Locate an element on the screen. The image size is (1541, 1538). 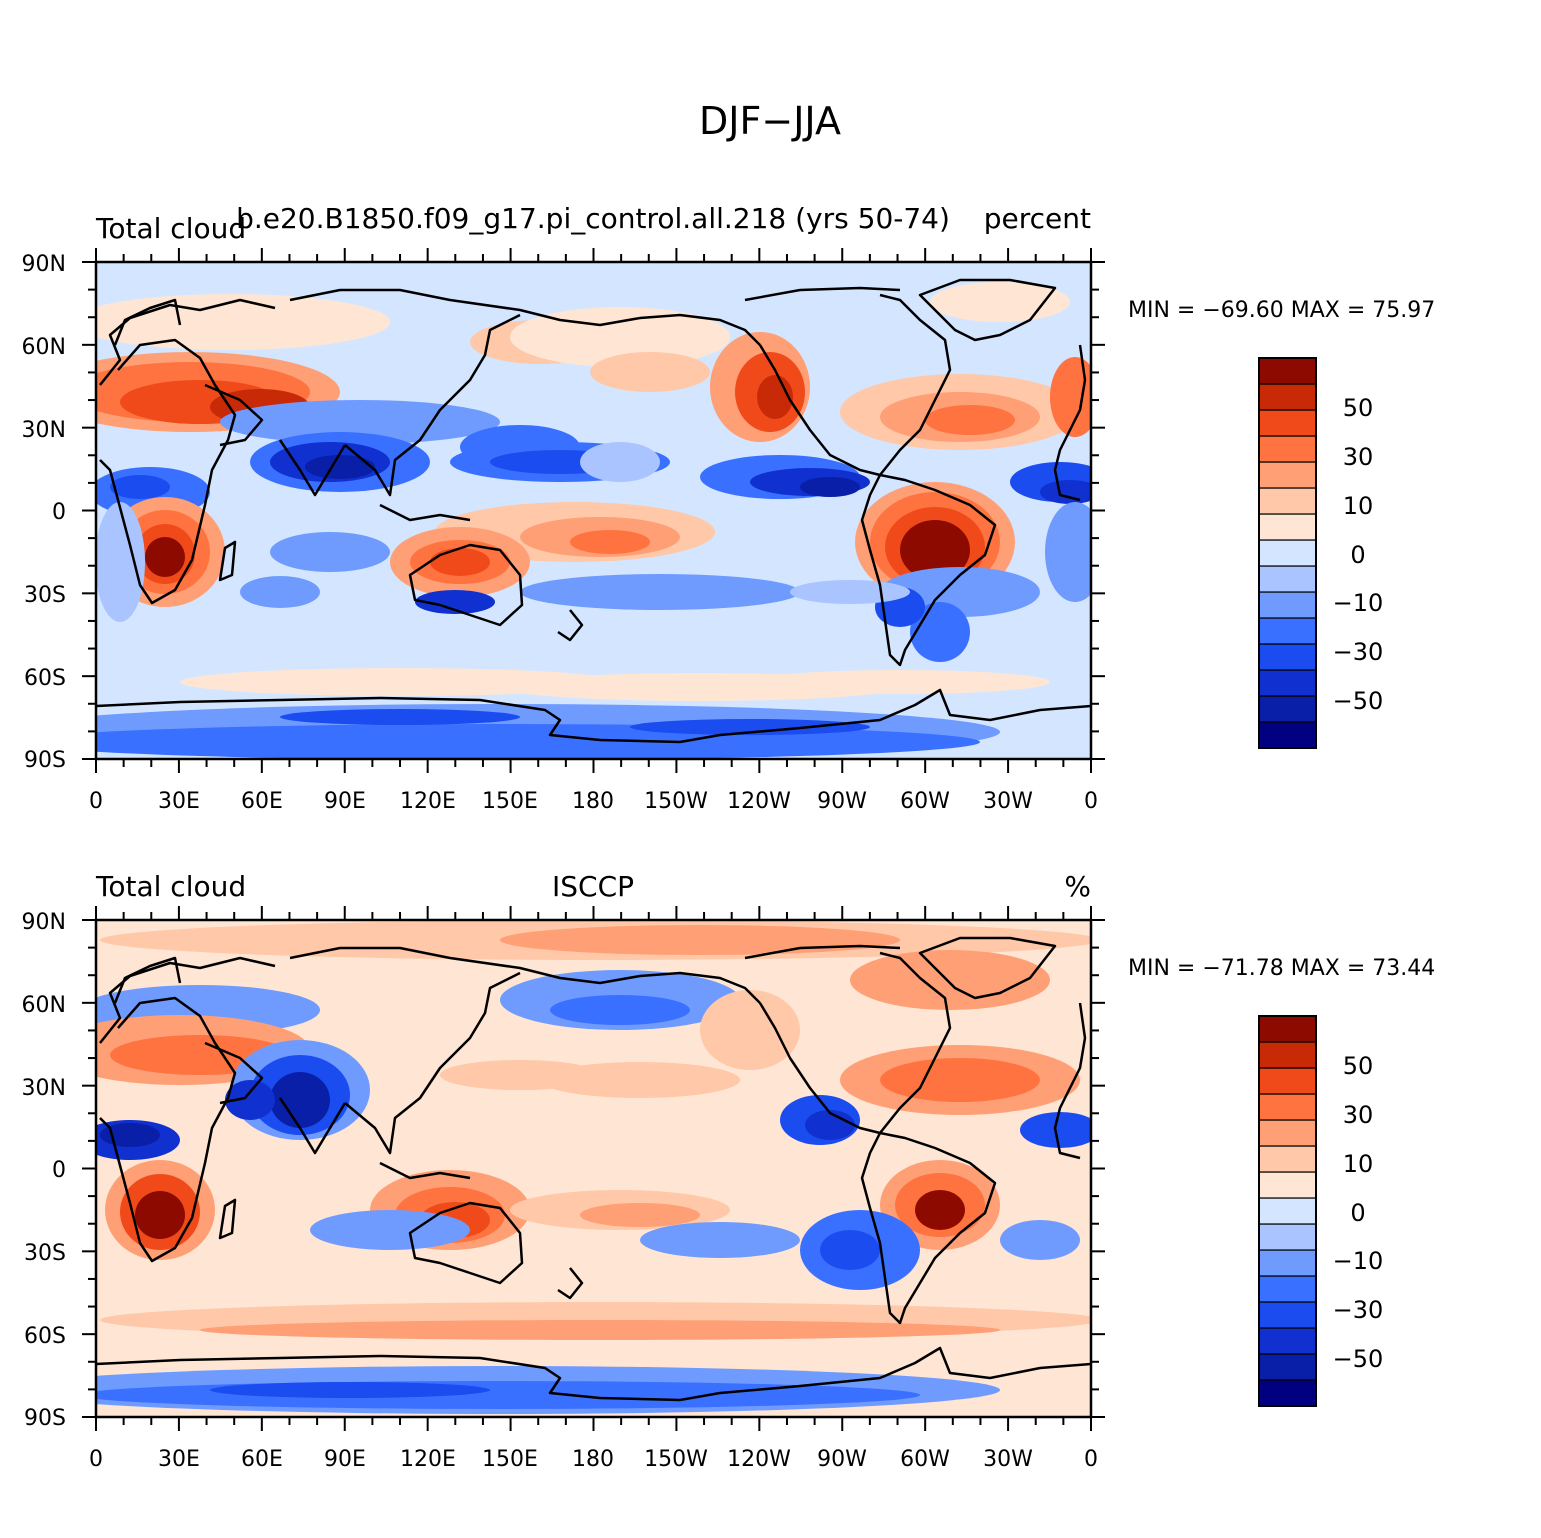
lat-label-eq: 0 is located at coordinates (59, 512).